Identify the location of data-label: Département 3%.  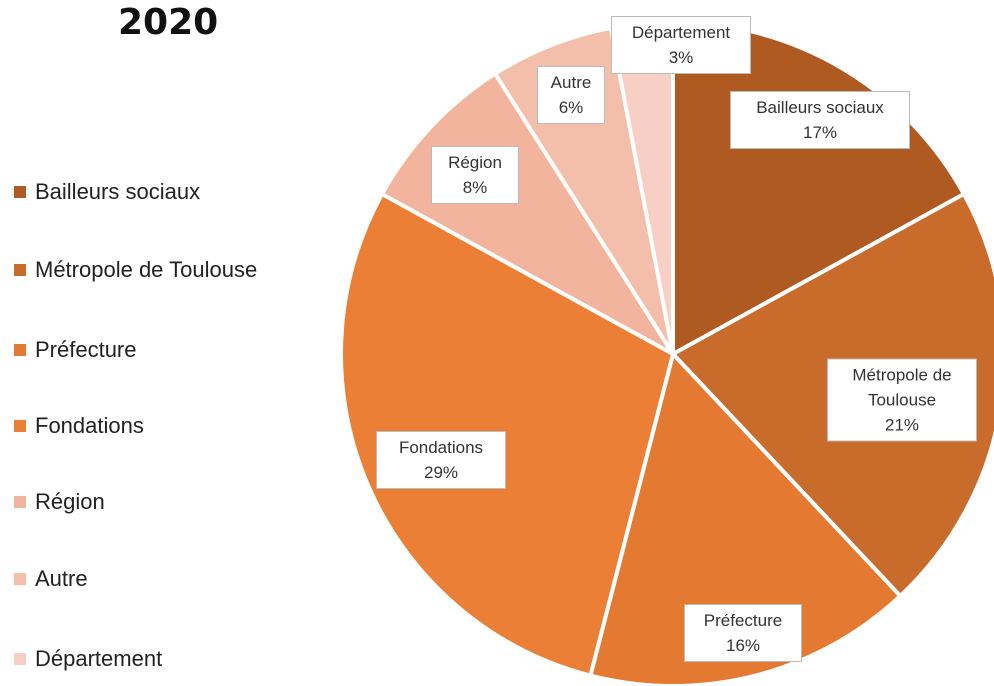
(681, 45).